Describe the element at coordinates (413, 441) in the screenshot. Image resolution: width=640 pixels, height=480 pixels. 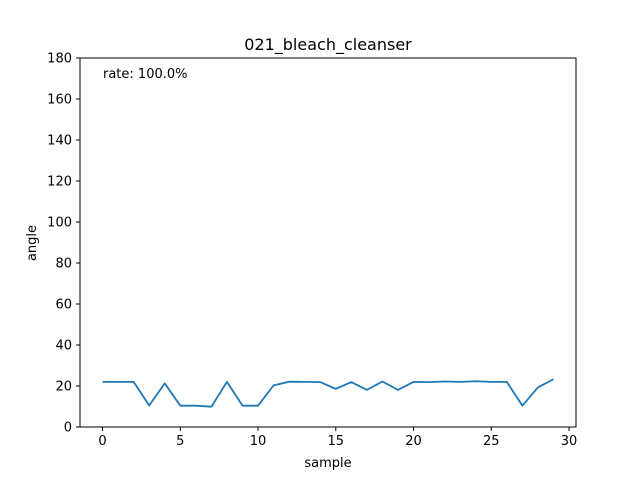
I see `x-tick-label: 20` at that location.